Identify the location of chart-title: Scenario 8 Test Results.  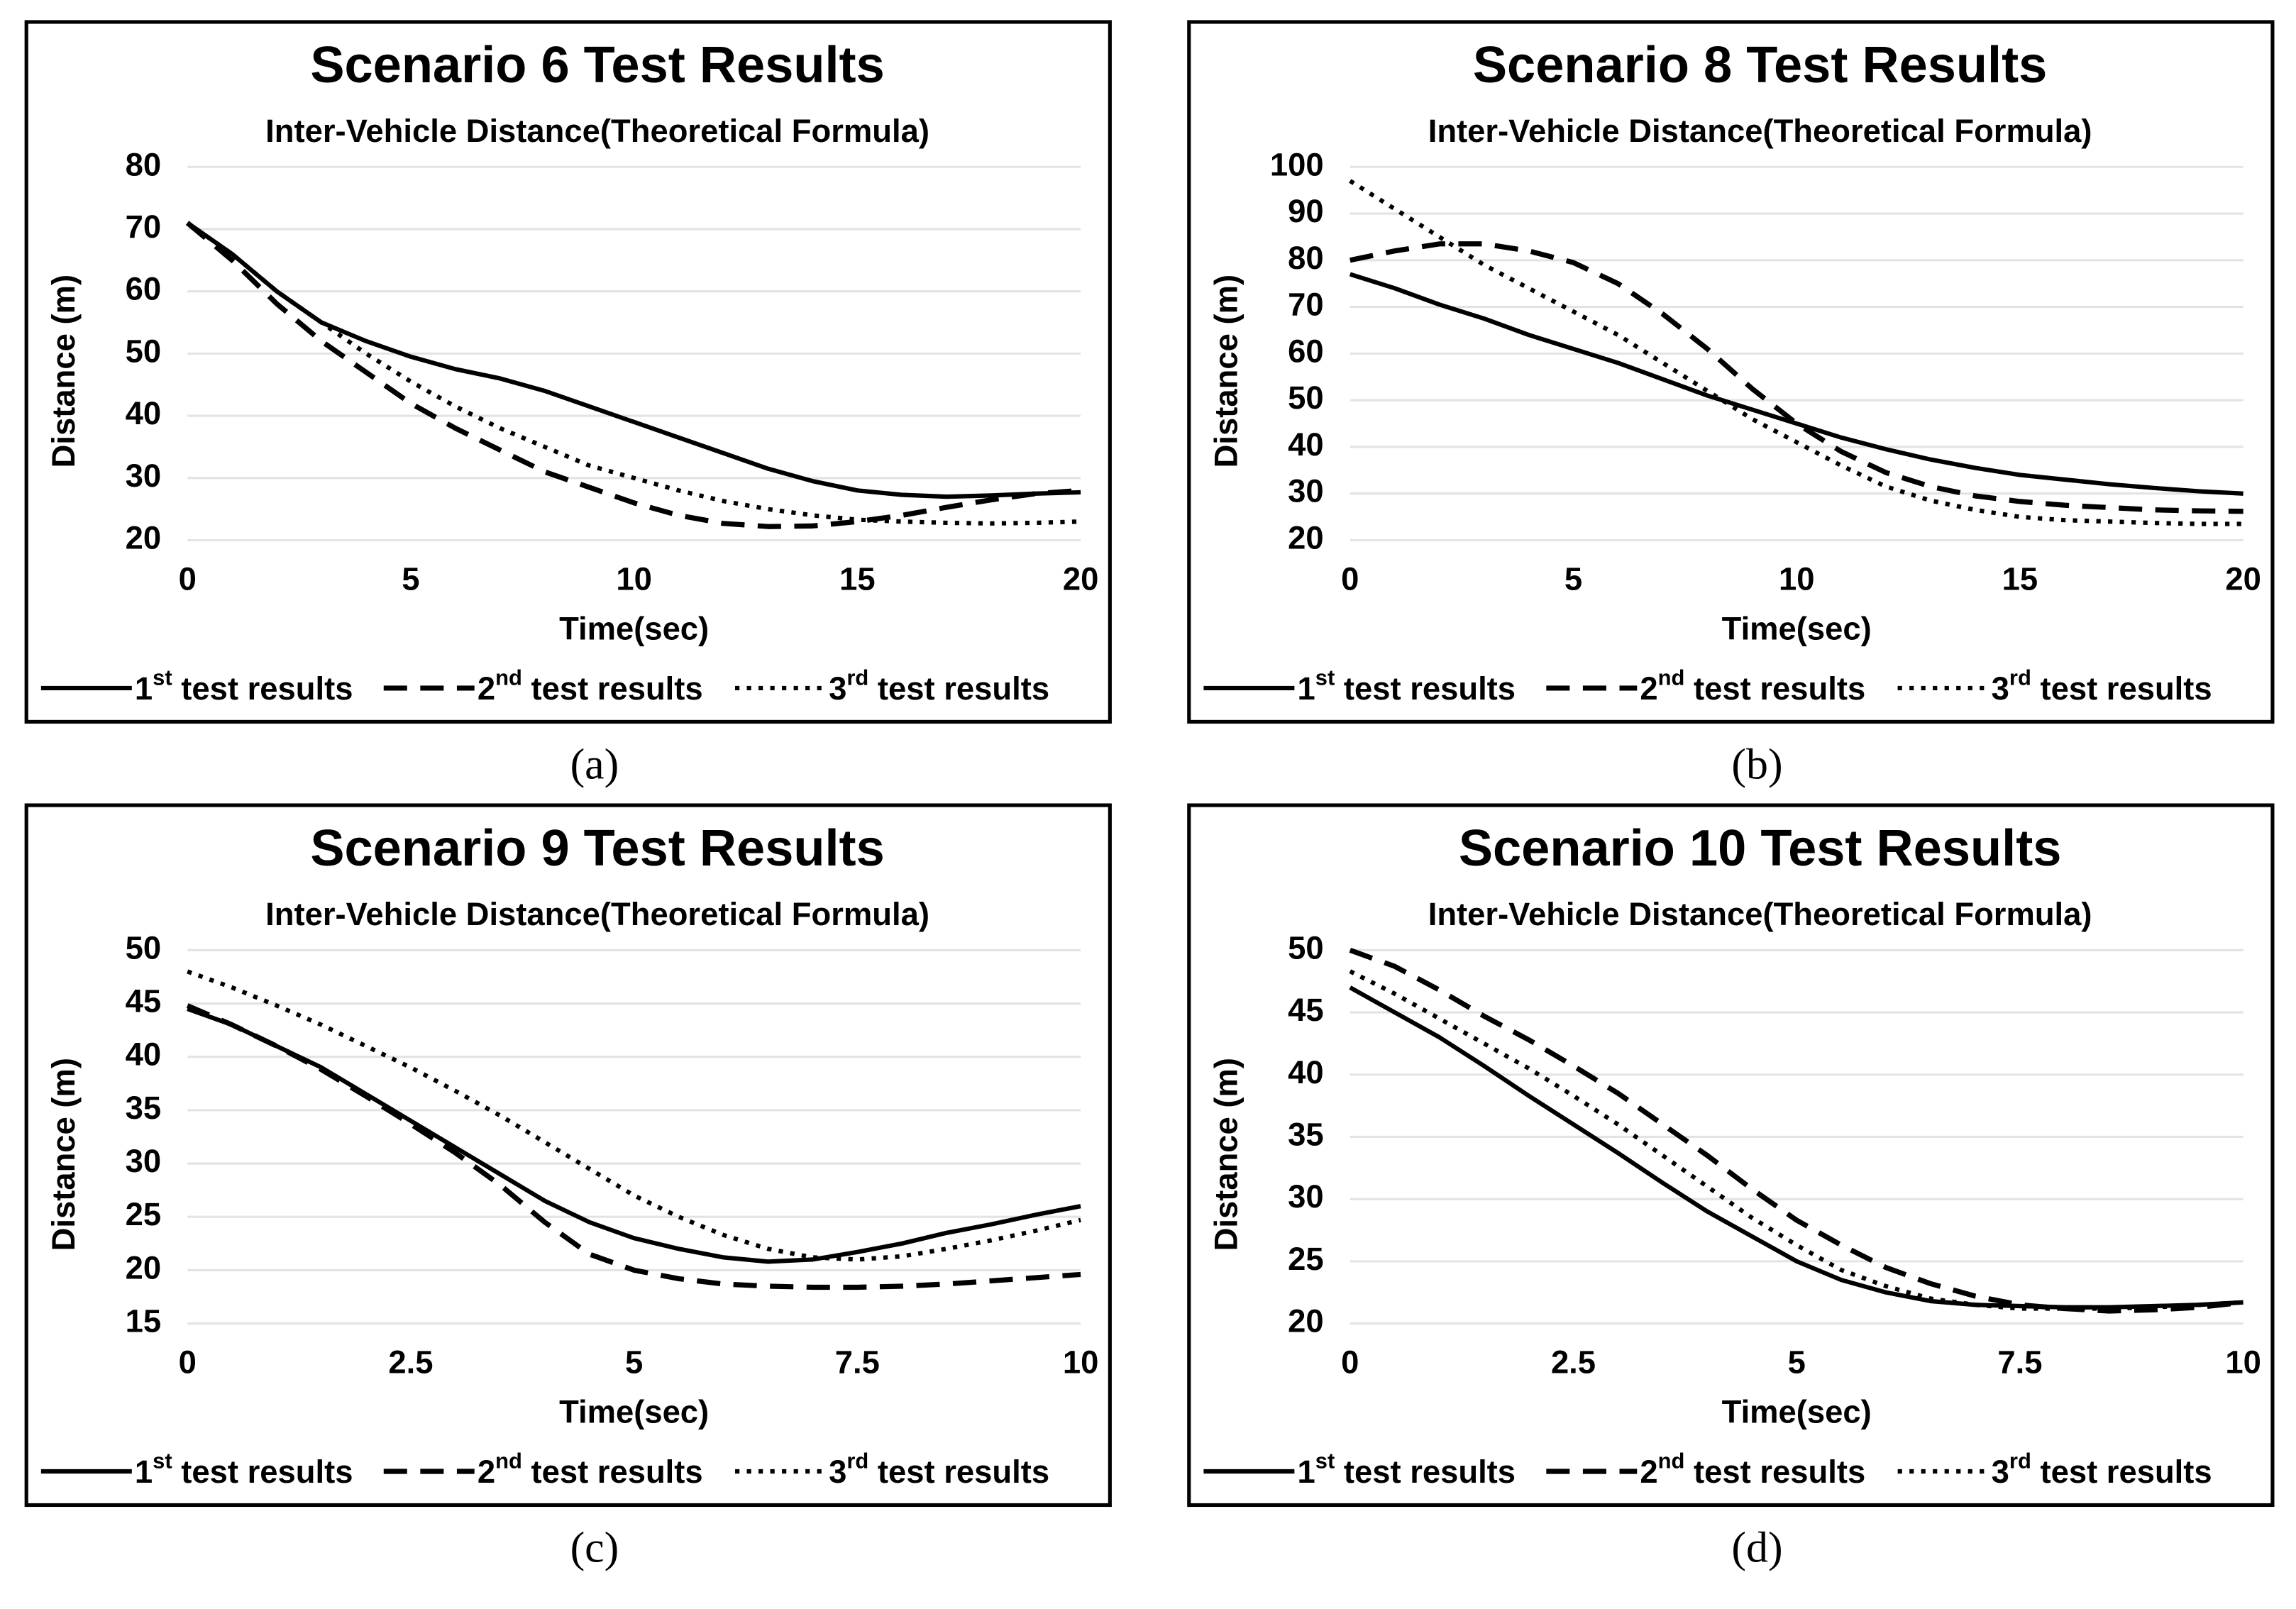
(1760, 65).